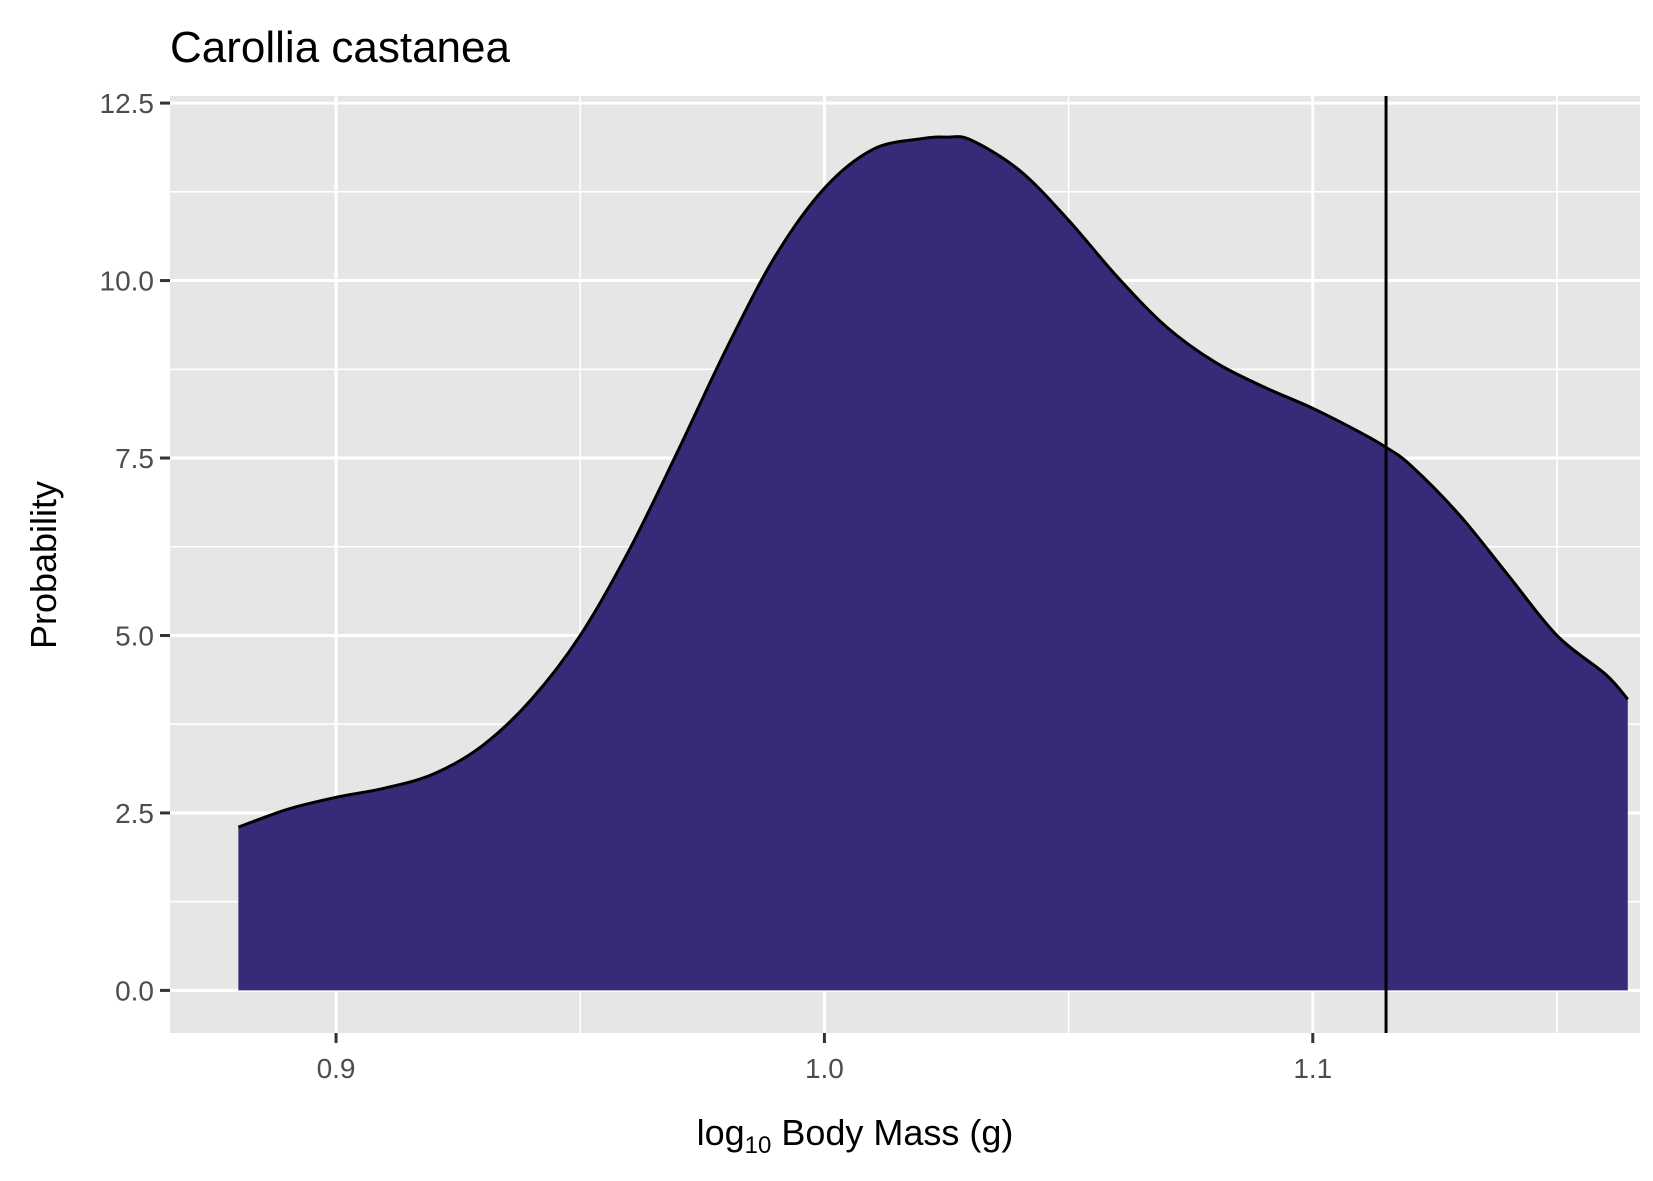  I want to click on x-axis-title: log10 Body Mass (g), so click(855, 1135).